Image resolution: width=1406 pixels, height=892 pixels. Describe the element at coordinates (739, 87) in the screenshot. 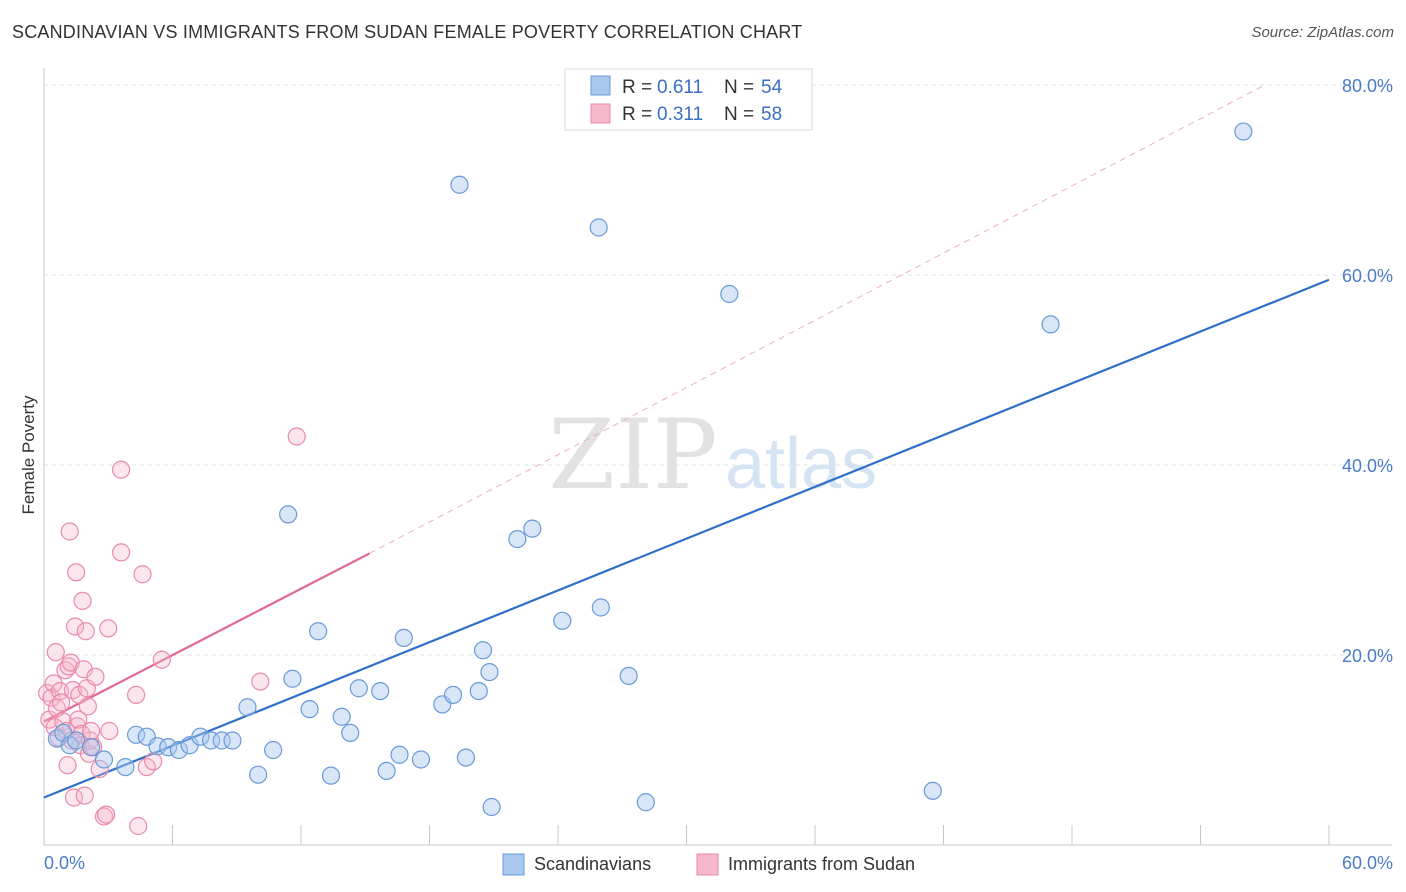

I see `legend-n-label-1: N =` at that location.